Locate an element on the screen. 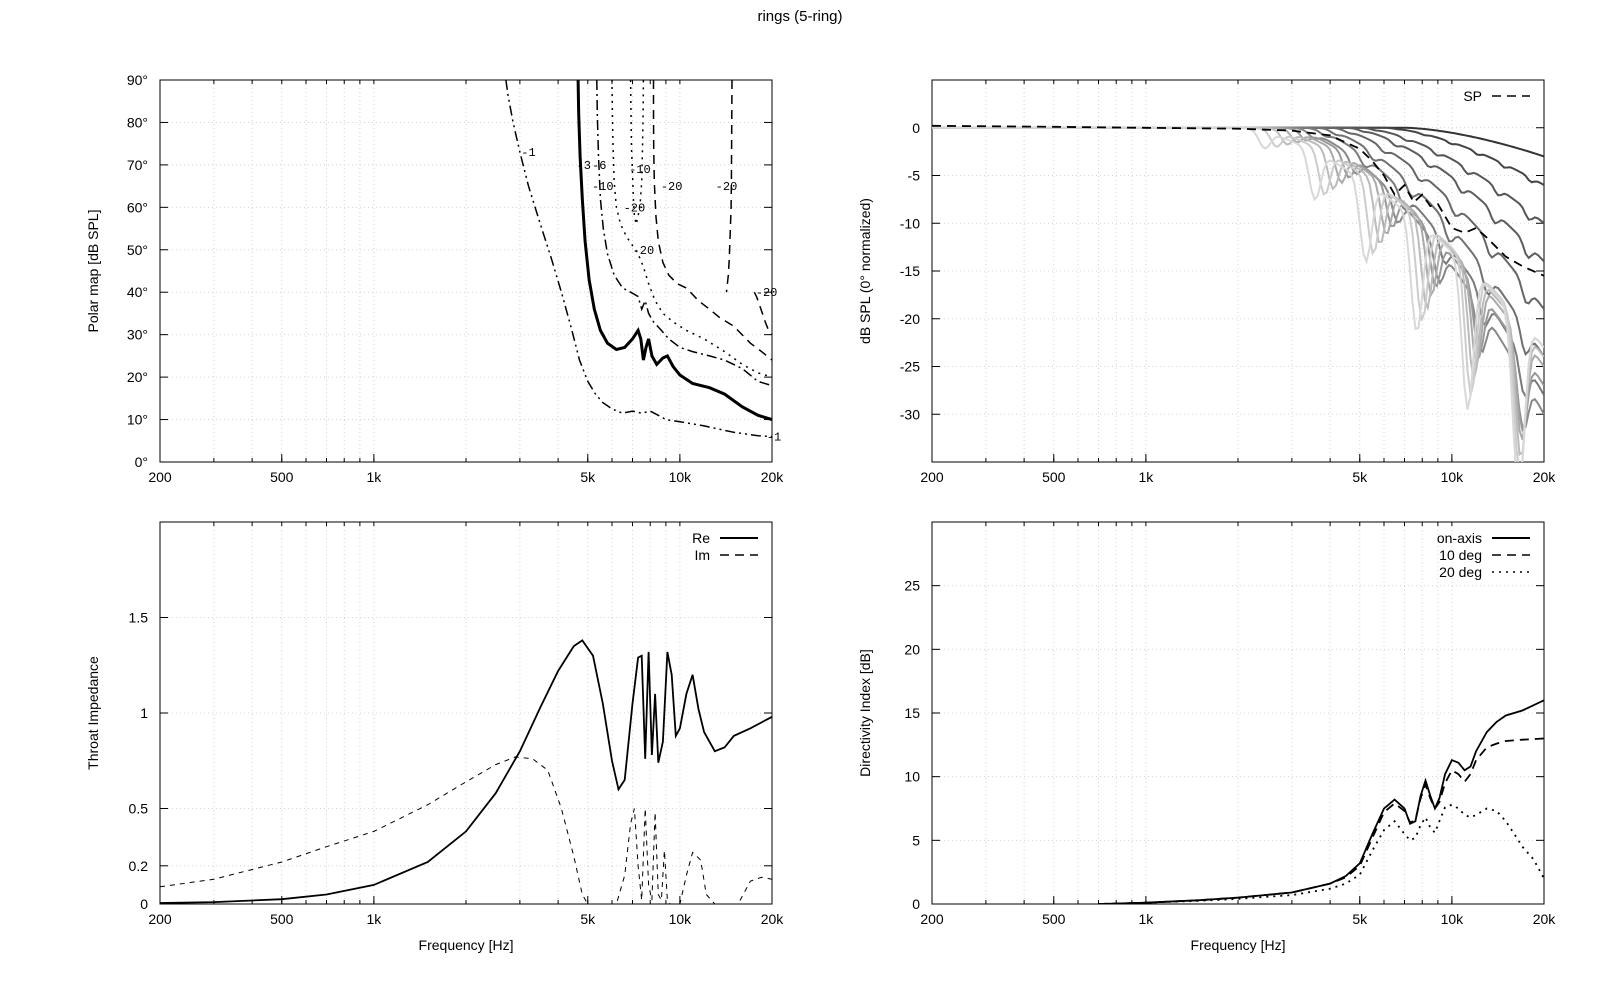 The width and height of the screenshot is (1600, 1000). di-series-on-axis is located at coordinates (1321, 801).